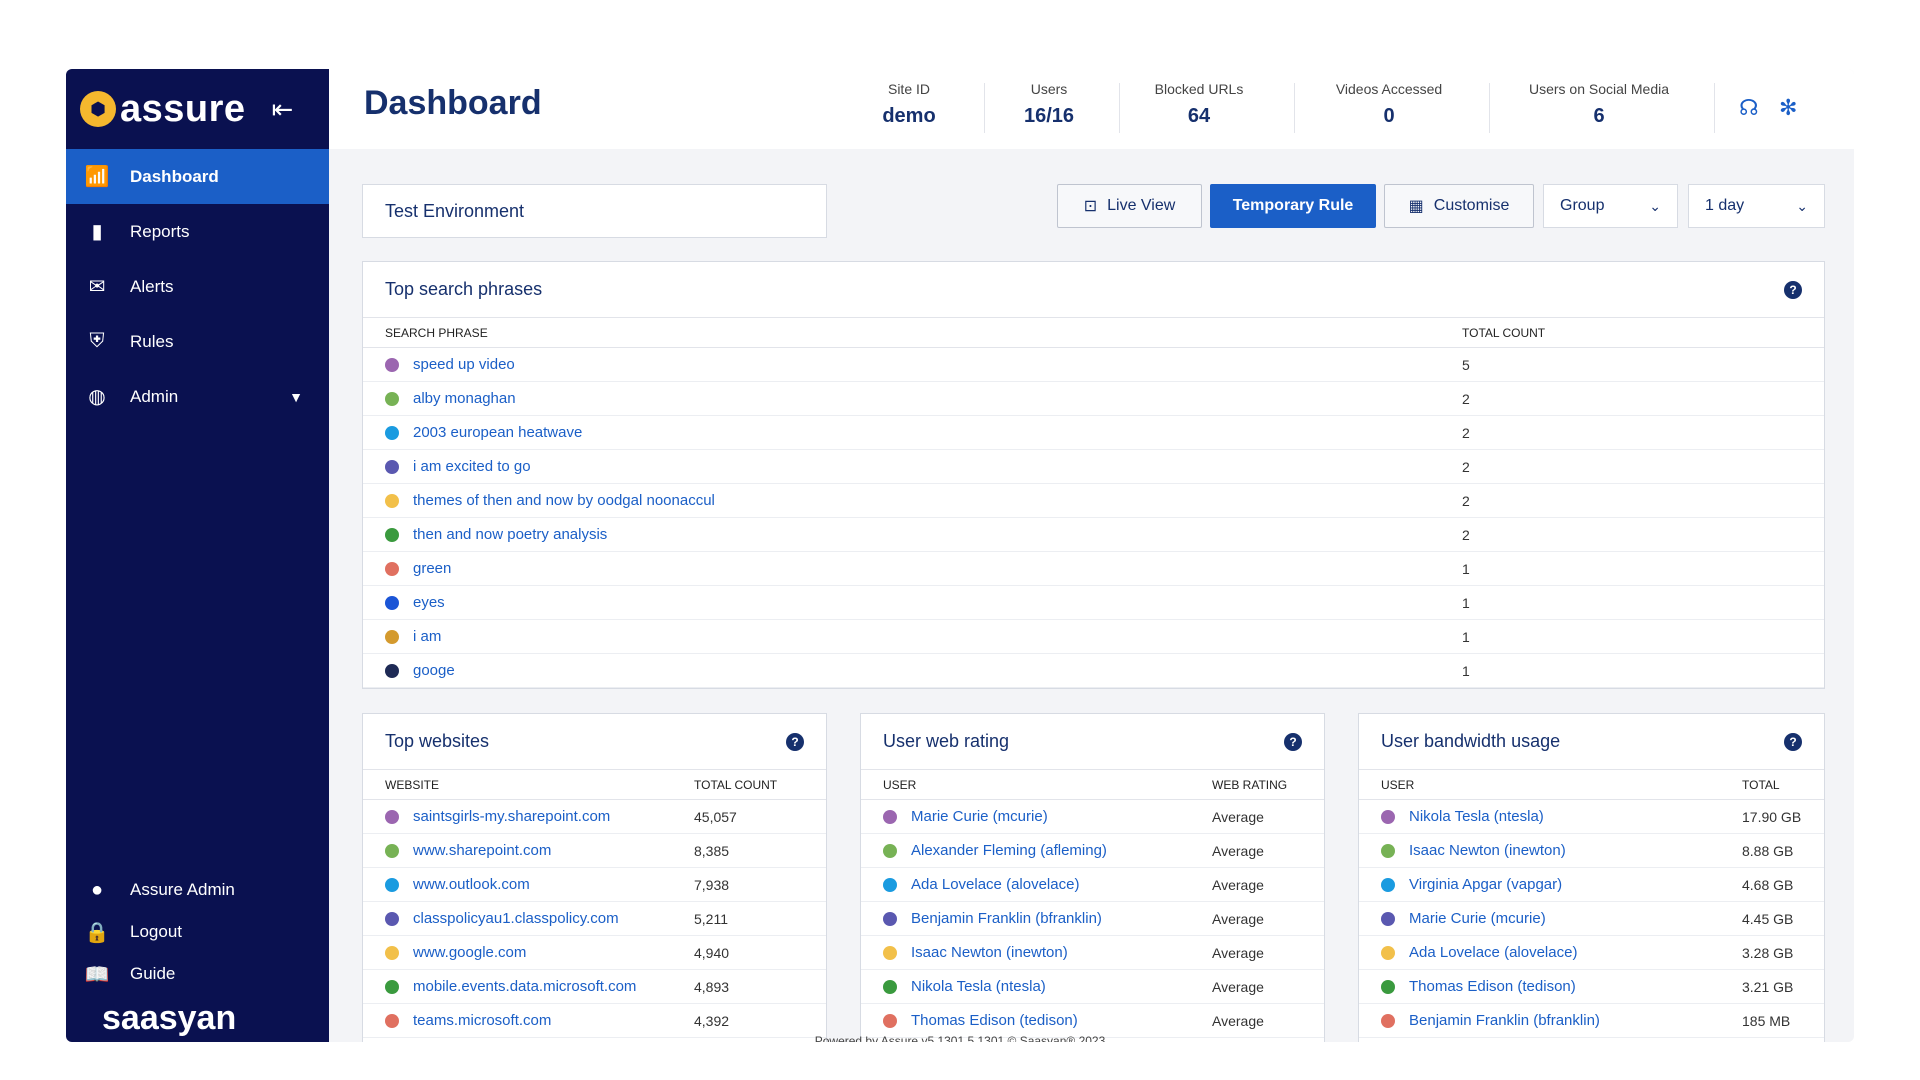 Image resolution: width=1920 pixels, height=1080 pixels. Describe the element at coordinates (437, 741) in the screenshot. I see `panel-title-text: Top websites` at that location.